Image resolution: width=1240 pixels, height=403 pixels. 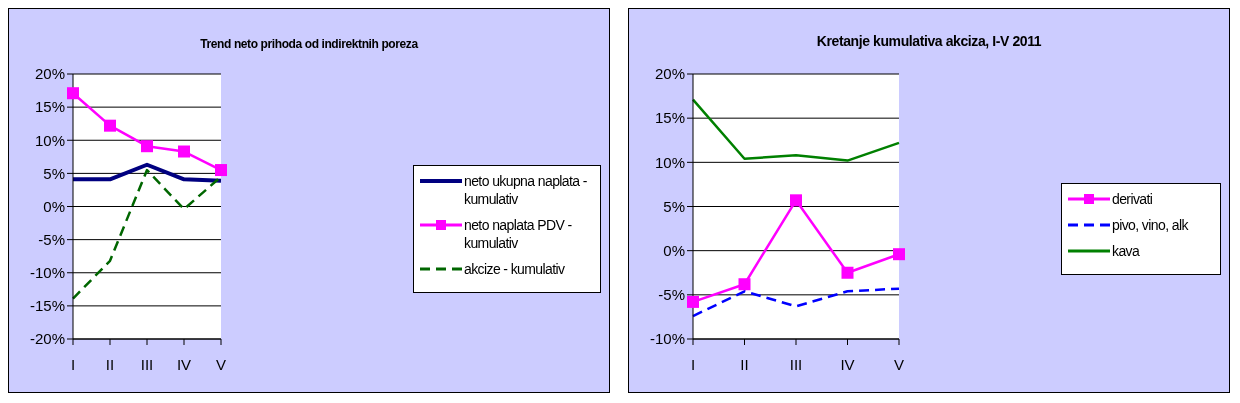 What do you see at coordinates (47, 306) in the screenshot?
I see `y-tick-label: -15%` at bounding box center [47, 306].